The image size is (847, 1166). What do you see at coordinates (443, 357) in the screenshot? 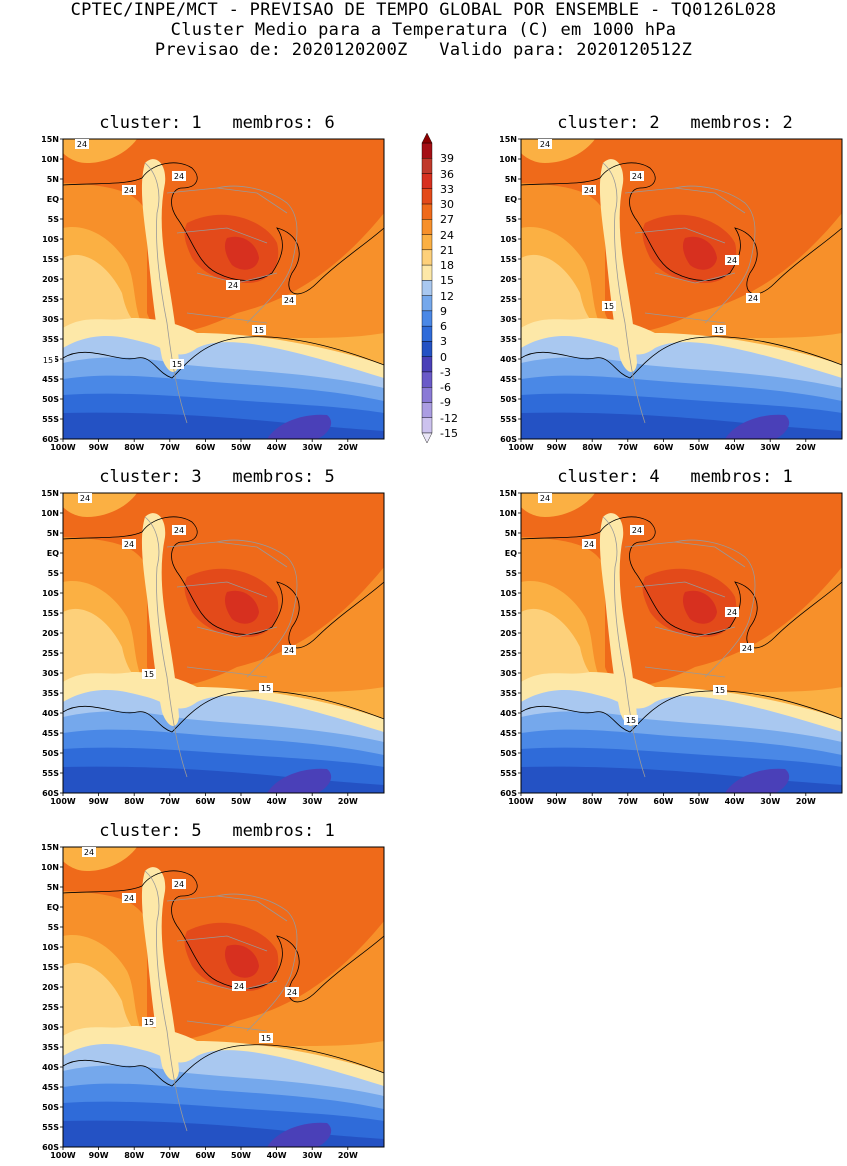
I see `colorbar-tick-label: 0` at bounding box center [443, 357].